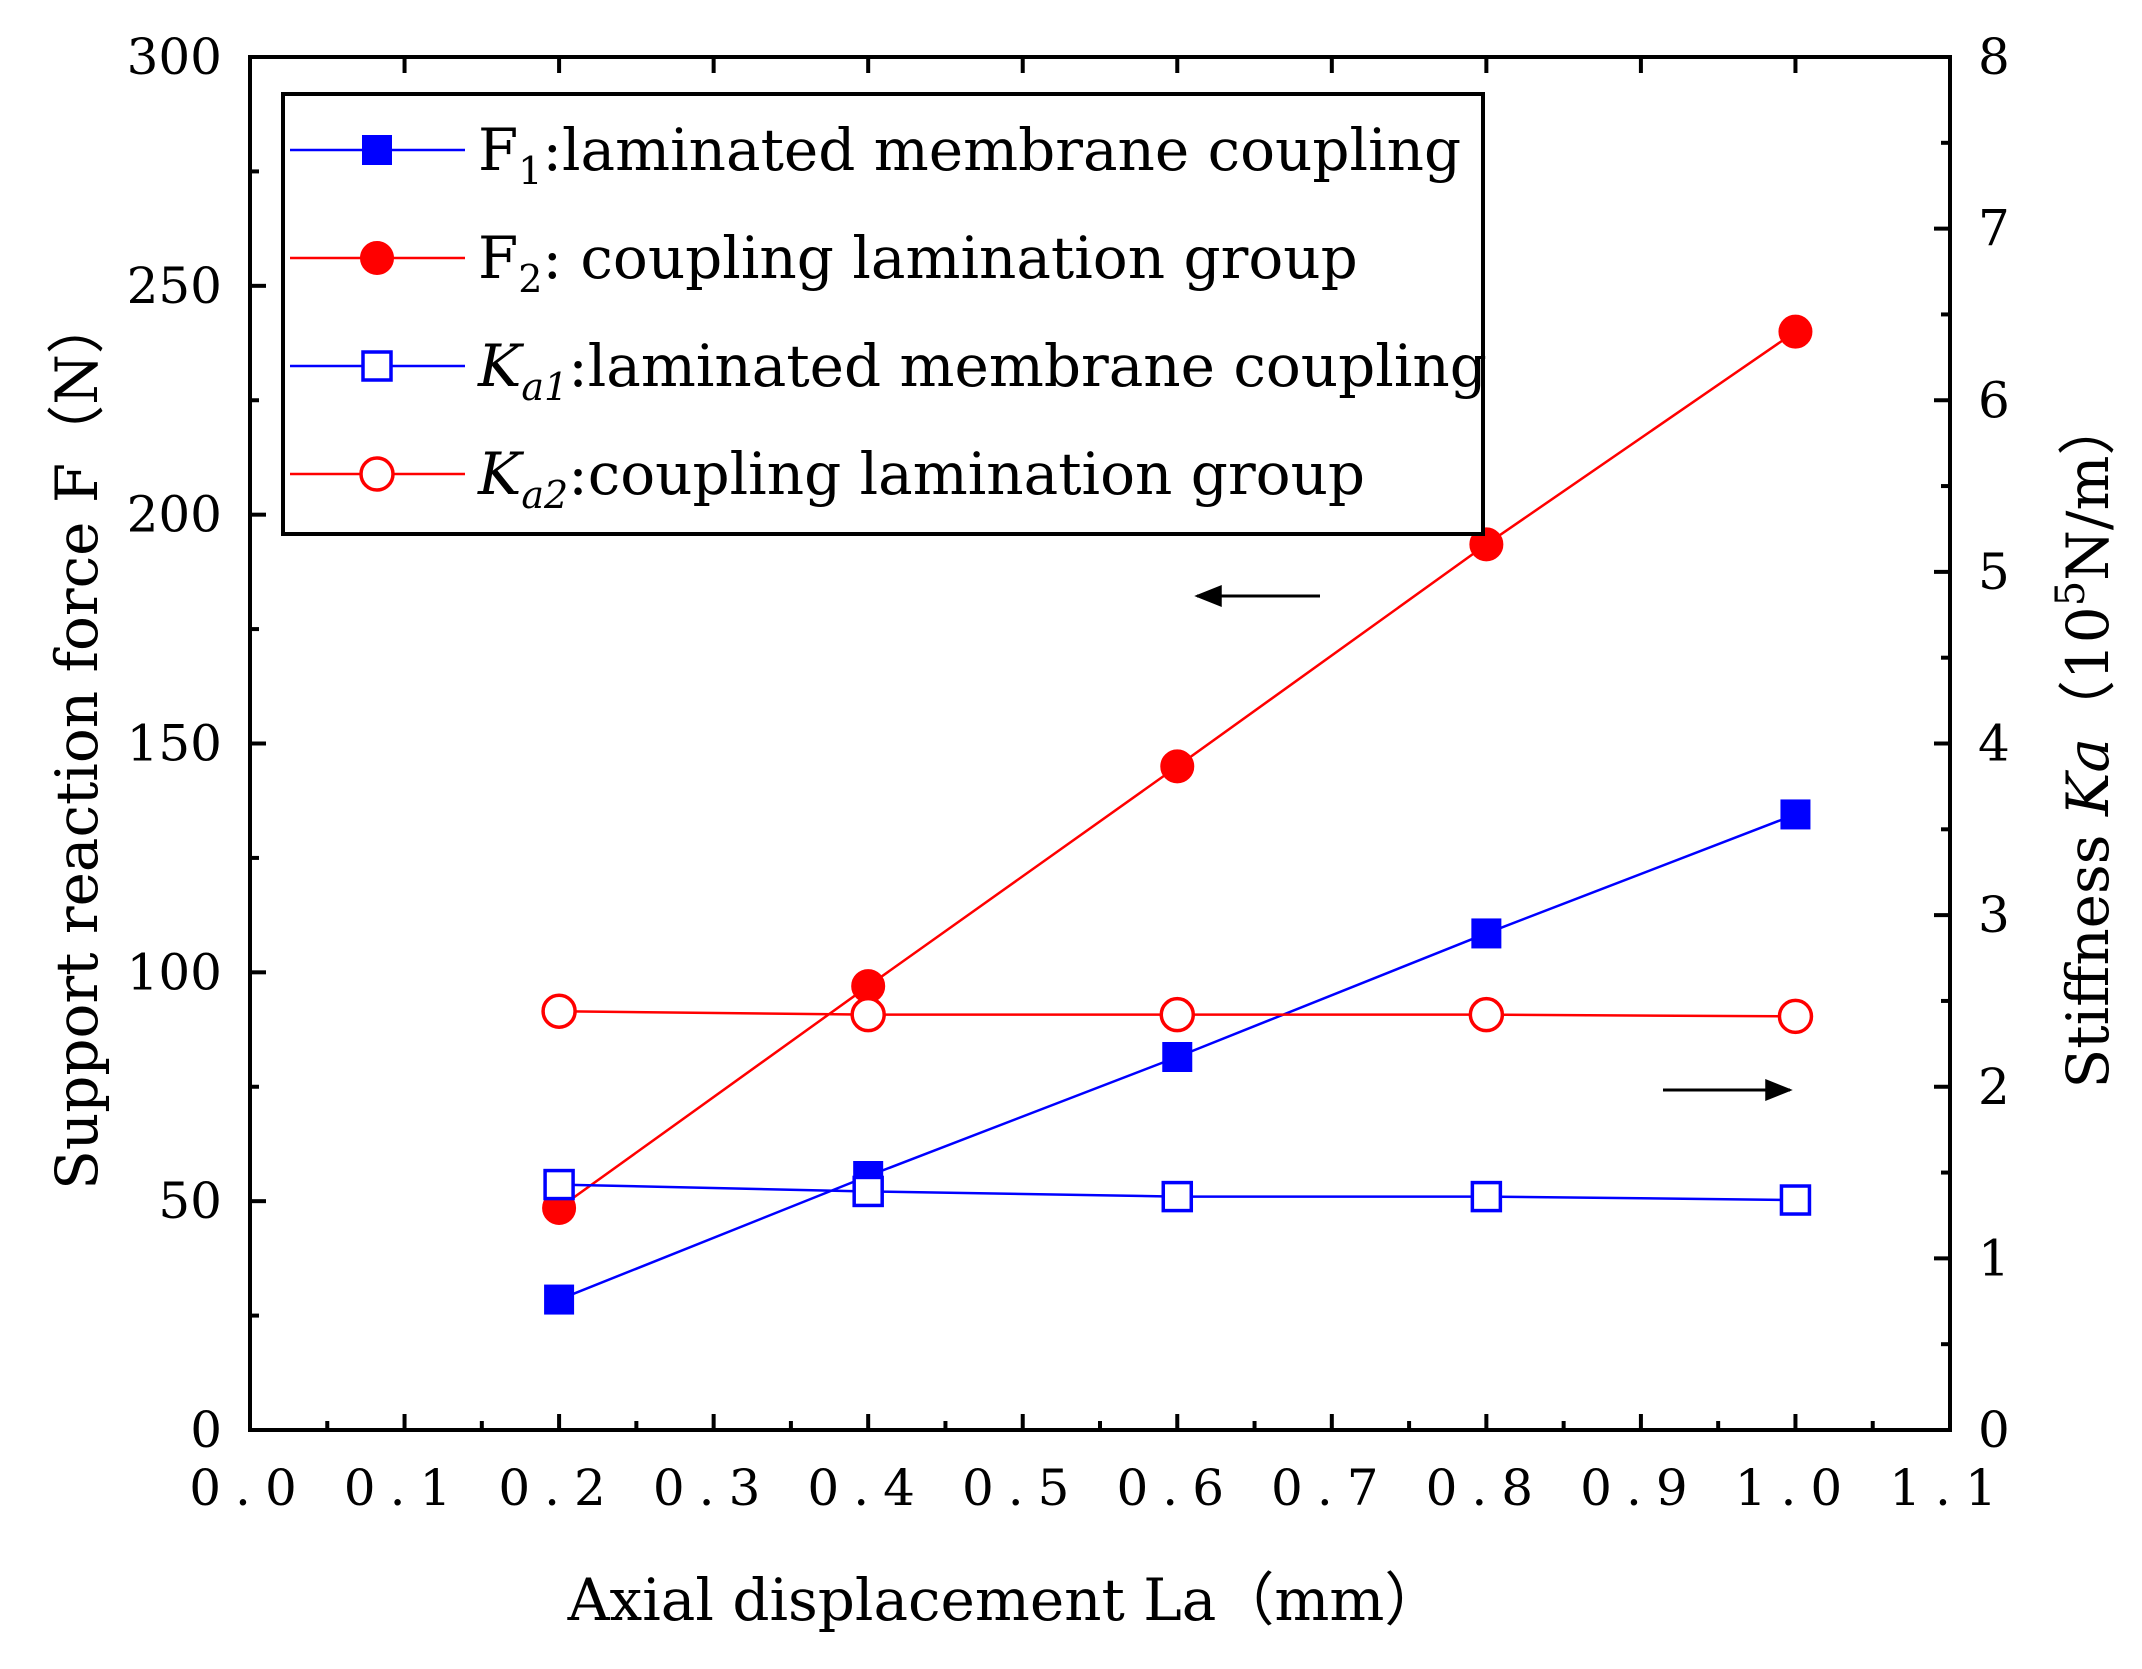 This screenshot has width=2142, height=1669. What do you see at coordinates (1005, 1600) in the screenshot?
I see `x-axis-title: Axial displacement La（mm）` at bounding box center [1005, 1600].